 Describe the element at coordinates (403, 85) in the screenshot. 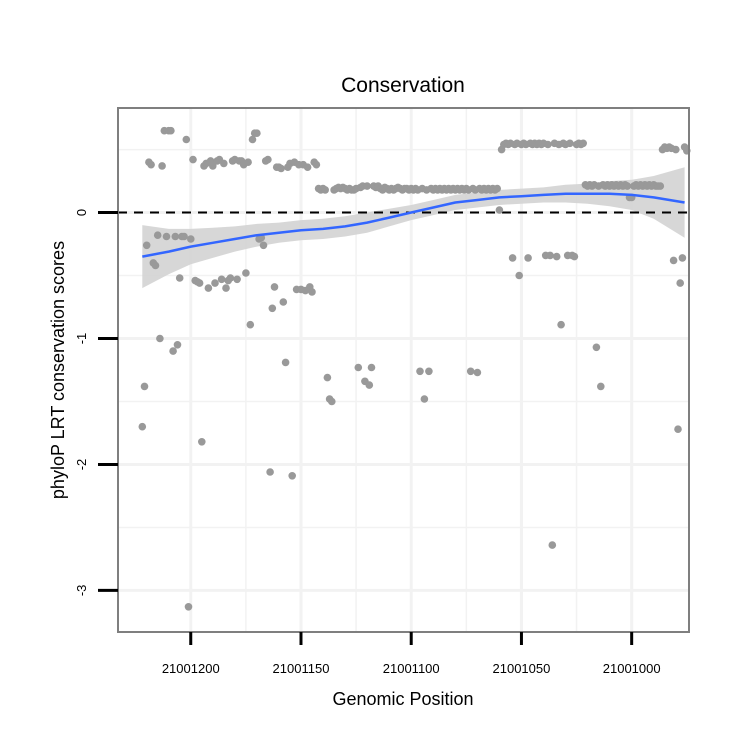

I see `chart-title: Conservation` at that location.